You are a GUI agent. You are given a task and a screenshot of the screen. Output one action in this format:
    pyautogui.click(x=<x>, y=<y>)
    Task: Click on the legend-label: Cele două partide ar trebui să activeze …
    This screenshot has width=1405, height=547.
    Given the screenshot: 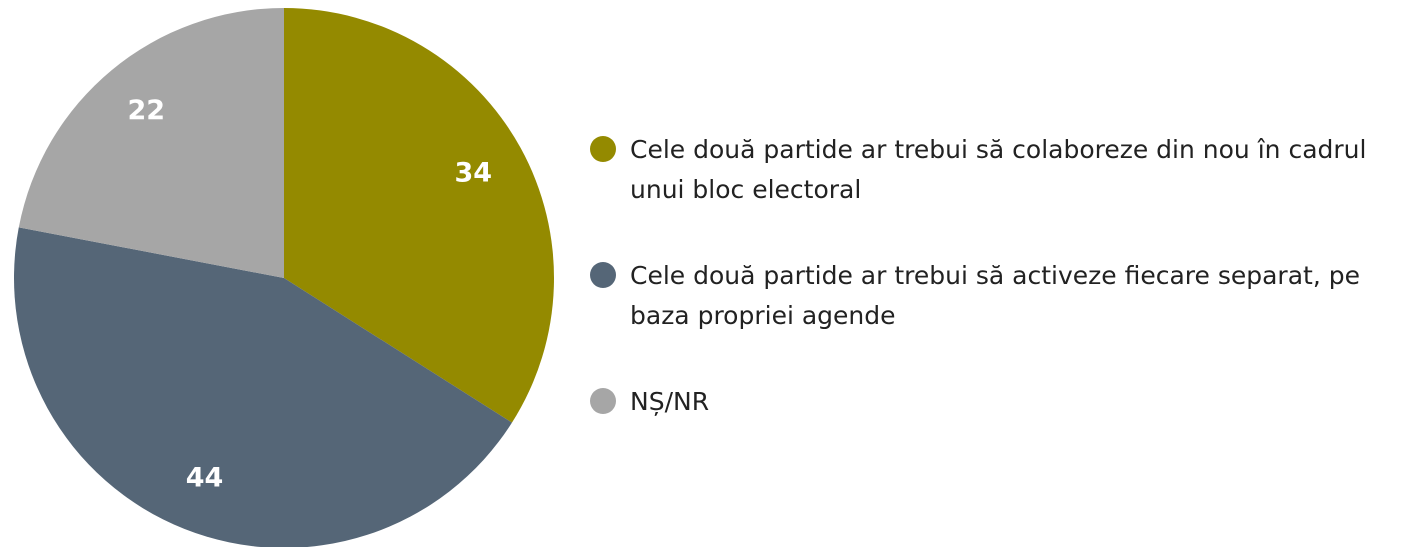 What is the action you would take?
    pyautogui.click(x=995, y=295)
    